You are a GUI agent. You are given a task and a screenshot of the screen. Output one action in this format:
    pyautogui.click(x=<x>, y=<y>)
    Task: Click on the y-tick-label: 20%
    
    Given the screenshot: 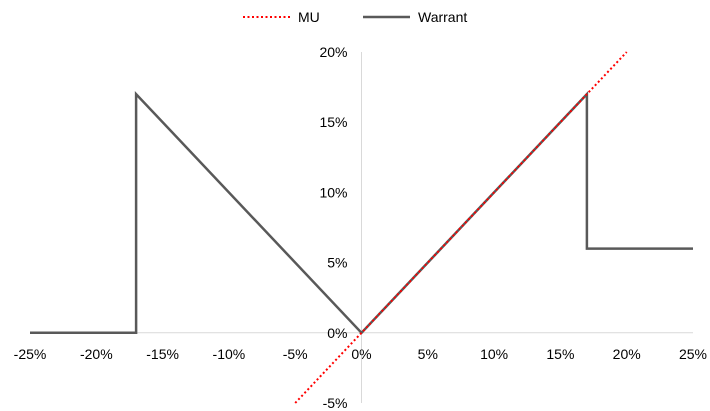 What is the action you would take?
    pyautogui.click(x=333, y=52)
    